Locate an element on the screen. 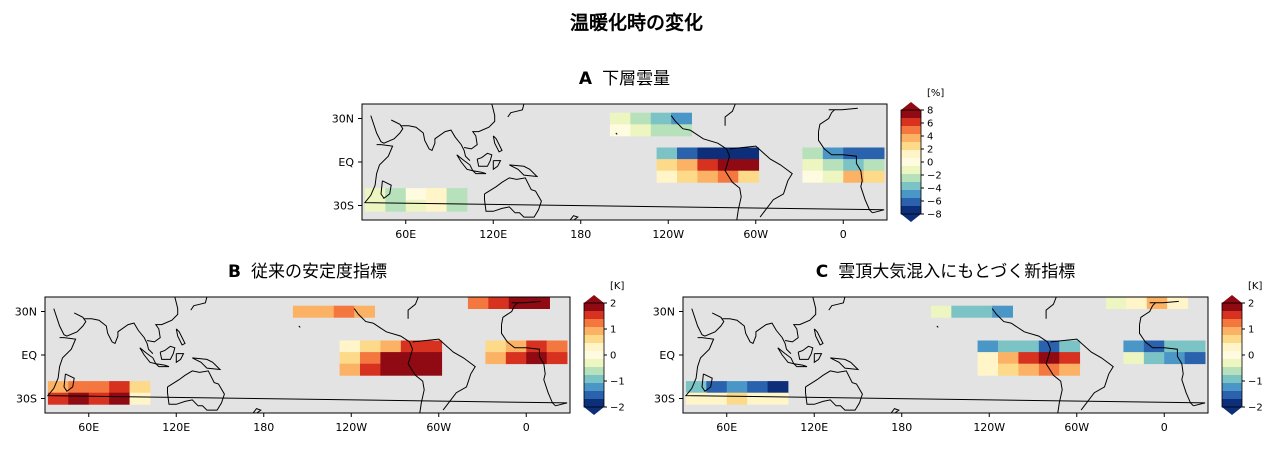 The image size is (1273, 451). map-content is located at coordinates (945, 355).